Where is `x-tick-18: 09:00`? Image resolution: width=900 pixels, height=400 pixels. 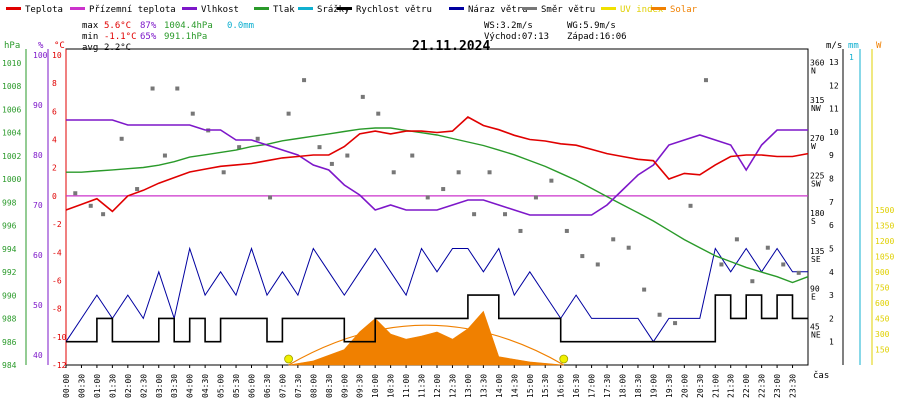
x-tick-18: 09:00 is located at coordinates (344, 386).